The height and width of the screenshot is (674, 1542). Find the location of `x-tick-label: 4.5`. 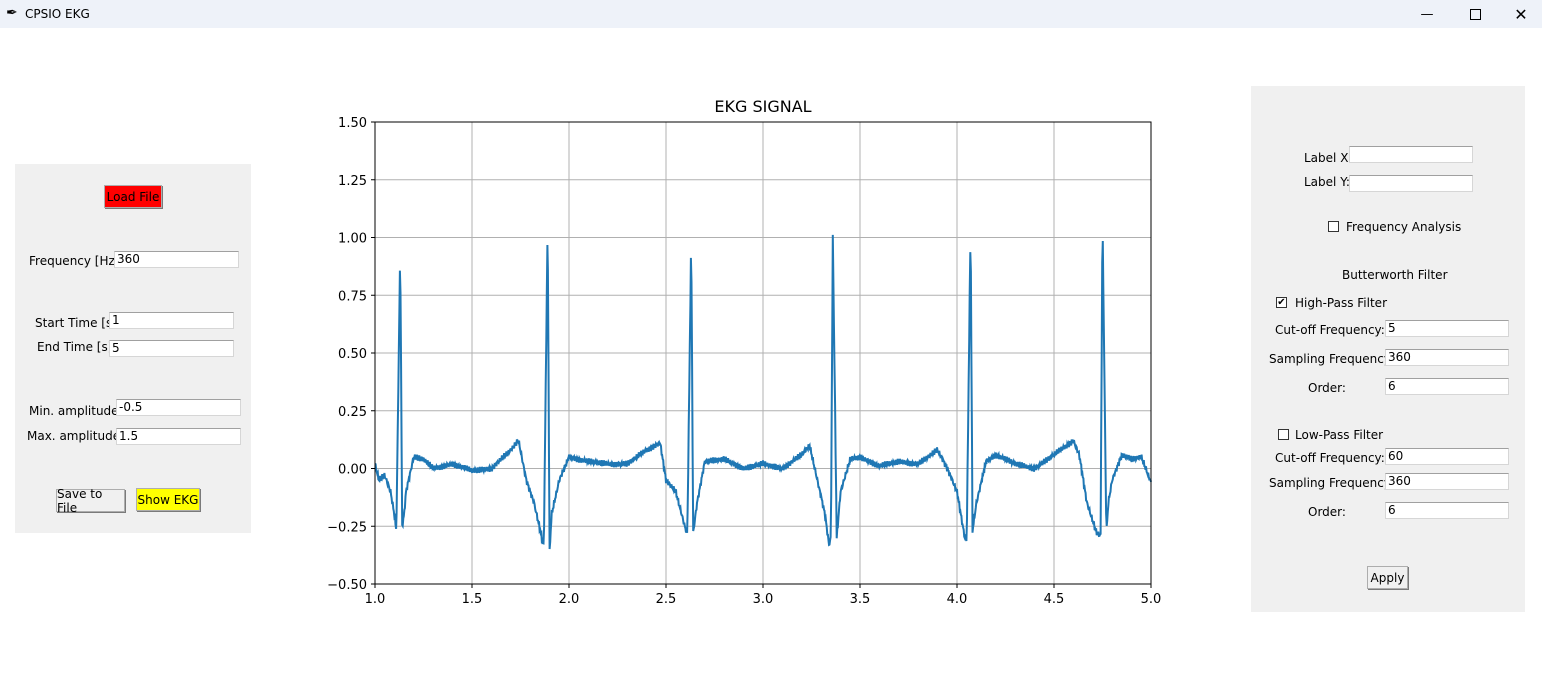

x-tick-label: 4.5 is located at coordinates (1054, 599).